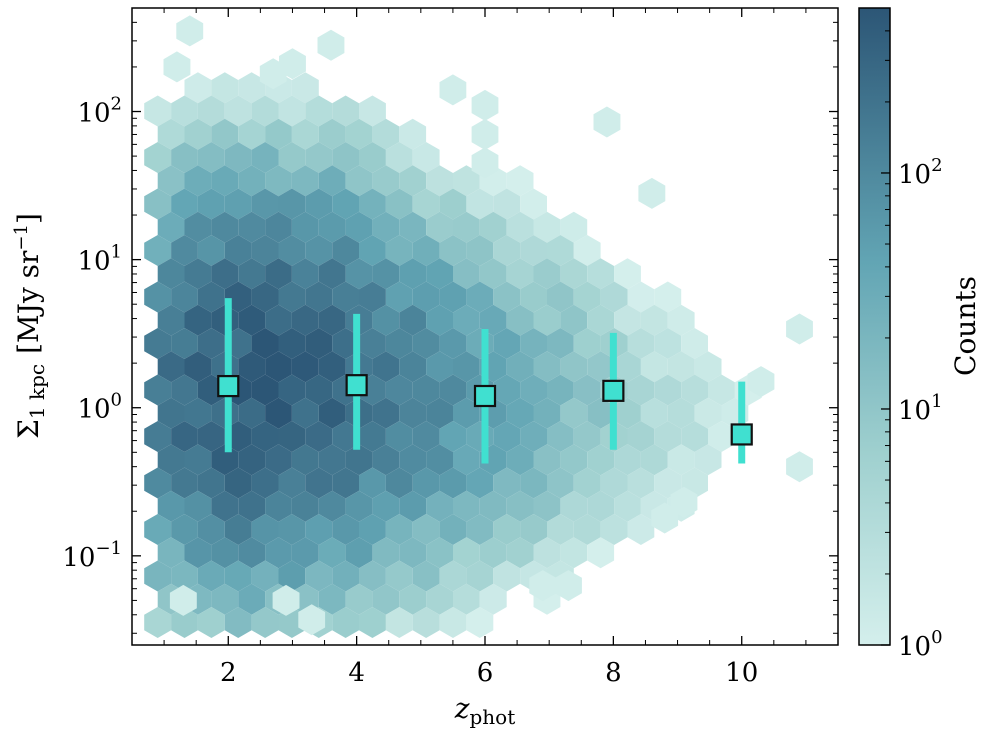 Image resolution: width=996 pixels, height=735 pixels. What do you see at coordinates (462, 708) in the screenshot?
I see `x-axis-label-main: z` at bounding box center [462, 708].